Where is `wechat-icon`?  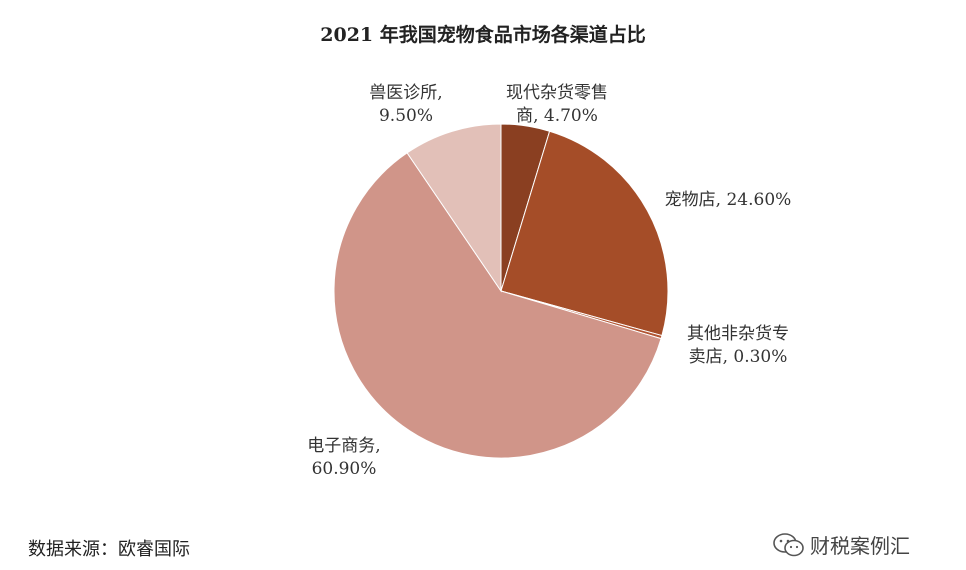 wechat-icon is located at coordinates (789, 545).